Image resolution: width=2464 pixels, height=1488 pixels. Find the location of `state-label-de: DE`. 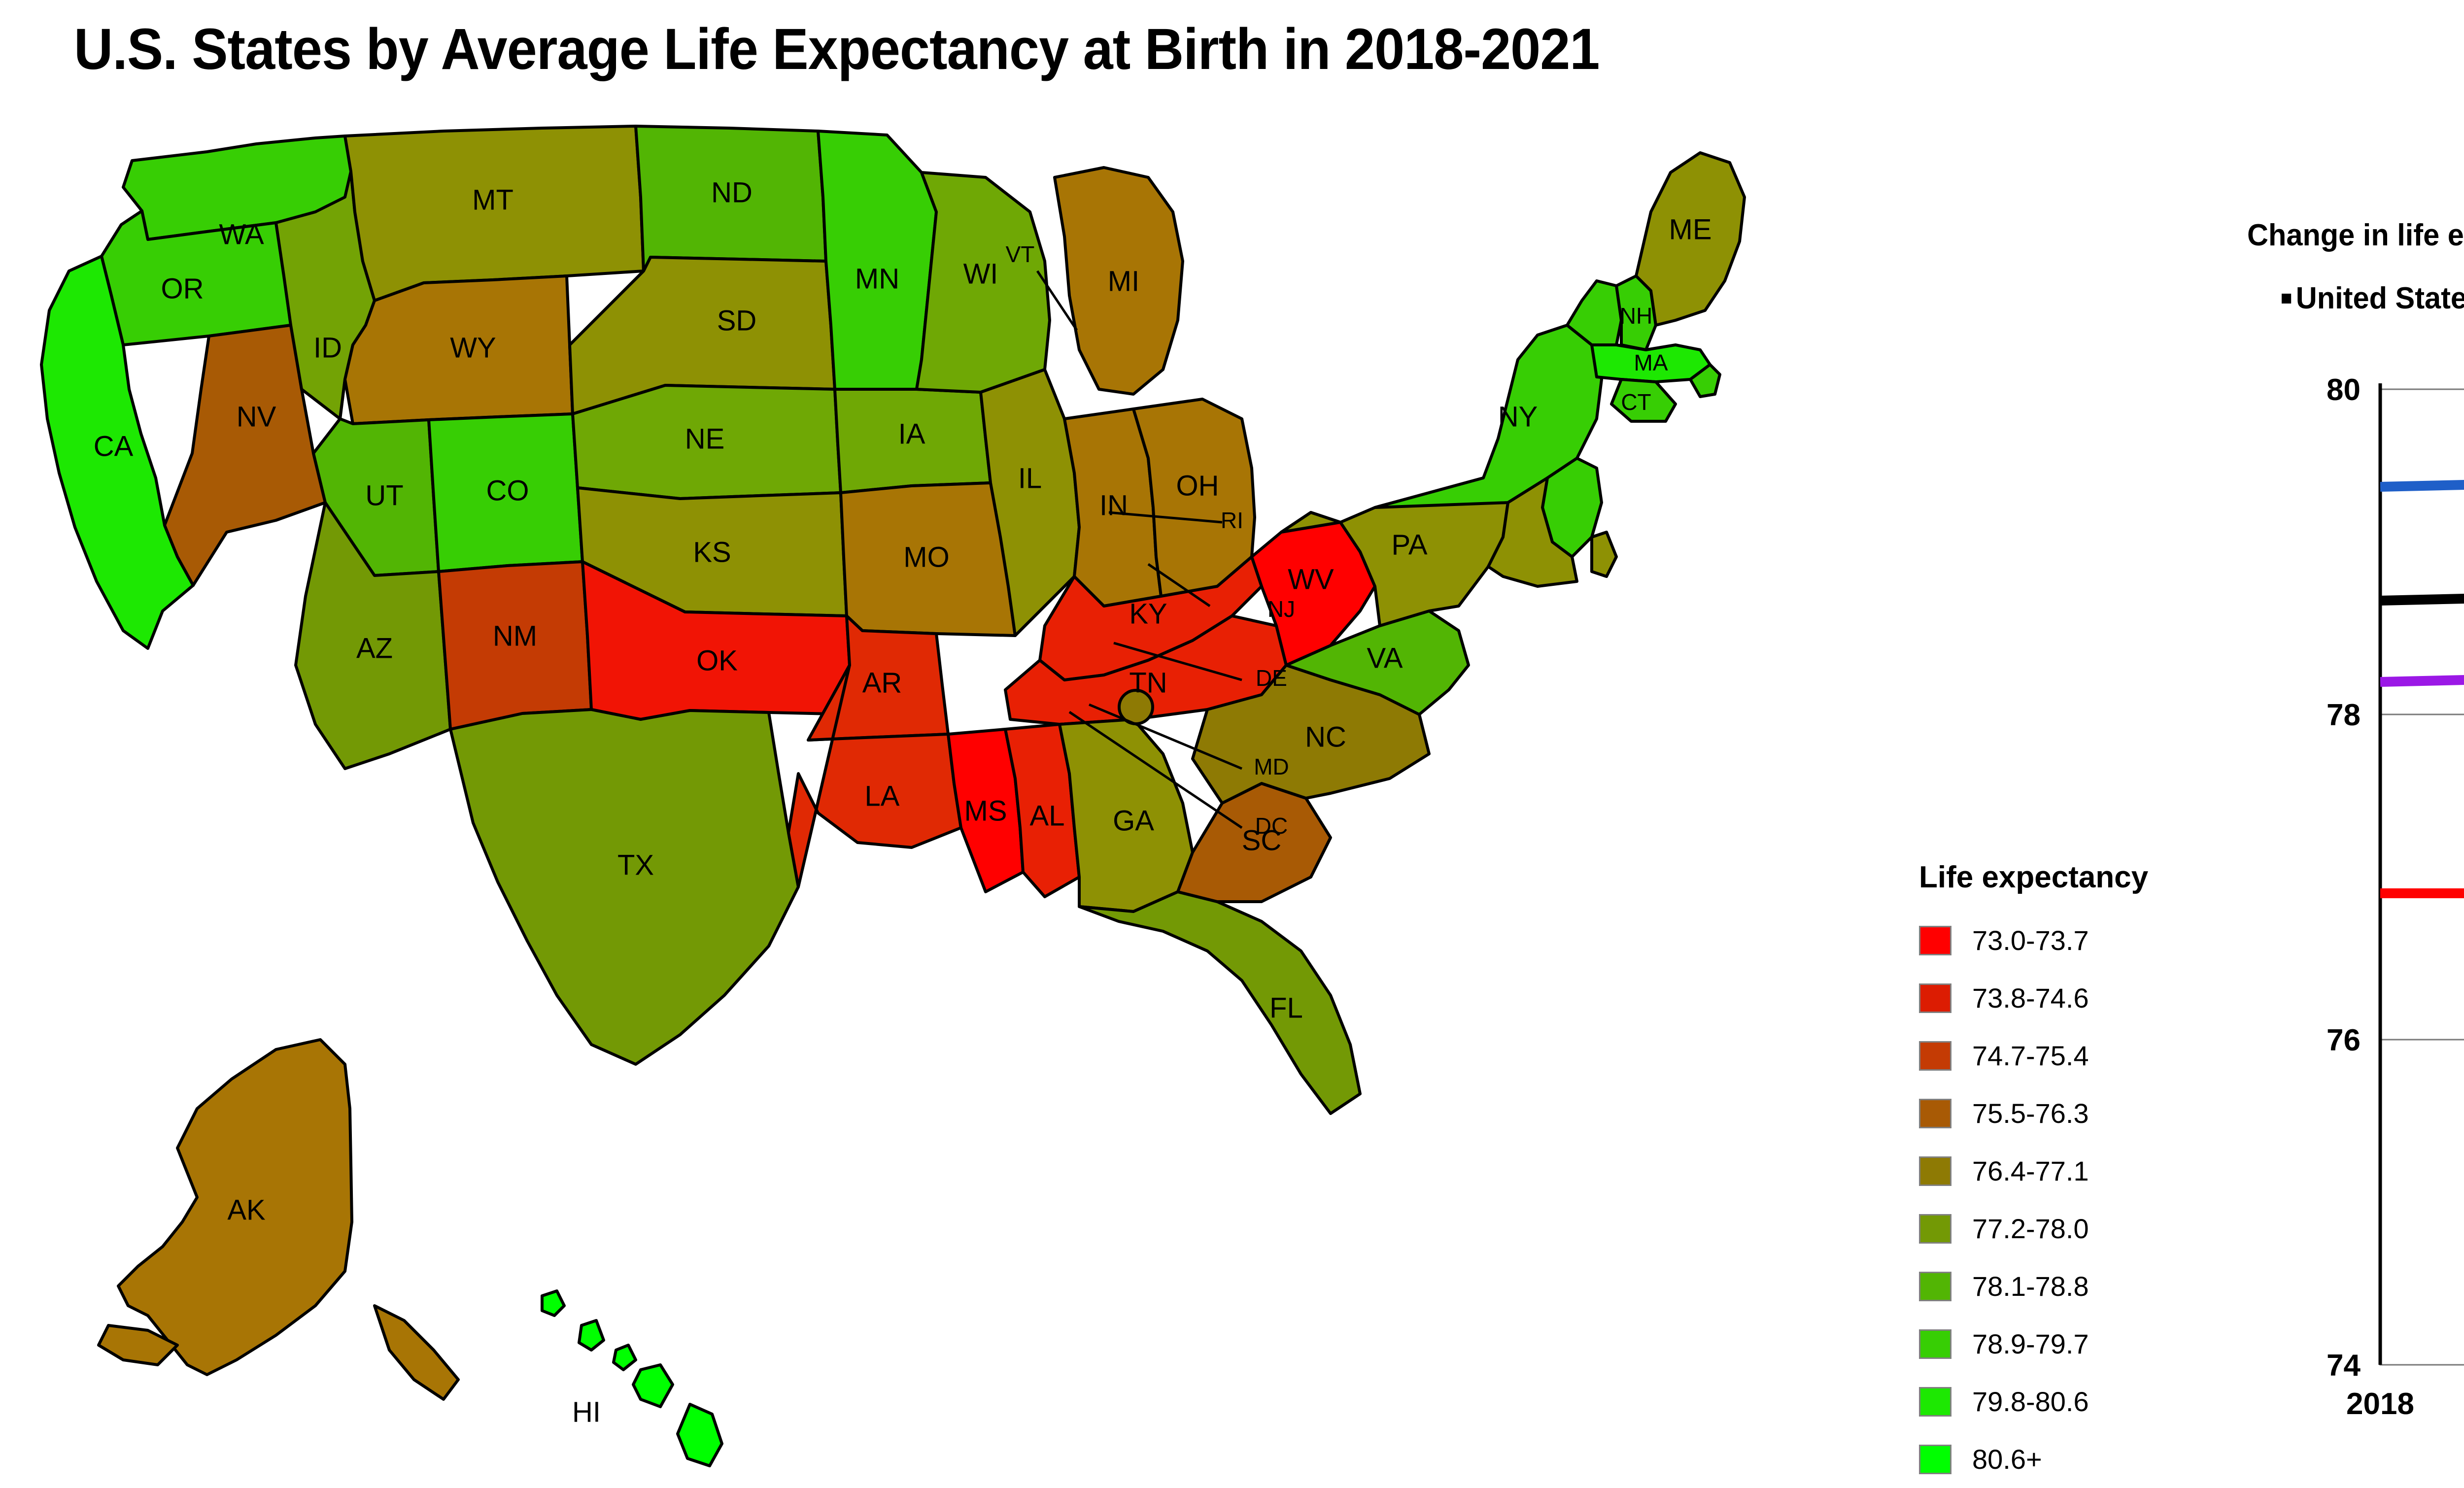

state-label-de: DE is located at coordinates (1271, 678).